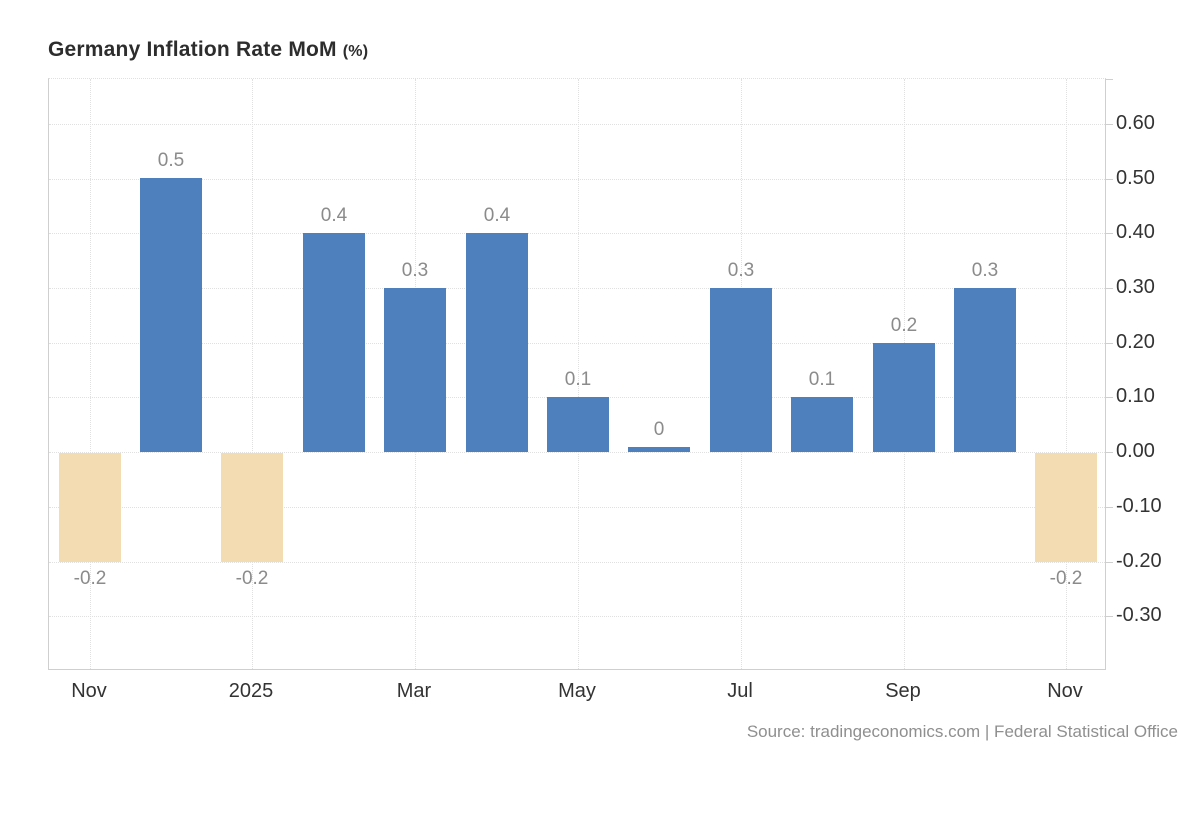  I want to click on x-axis-tick-label: May, so click(577, 691).